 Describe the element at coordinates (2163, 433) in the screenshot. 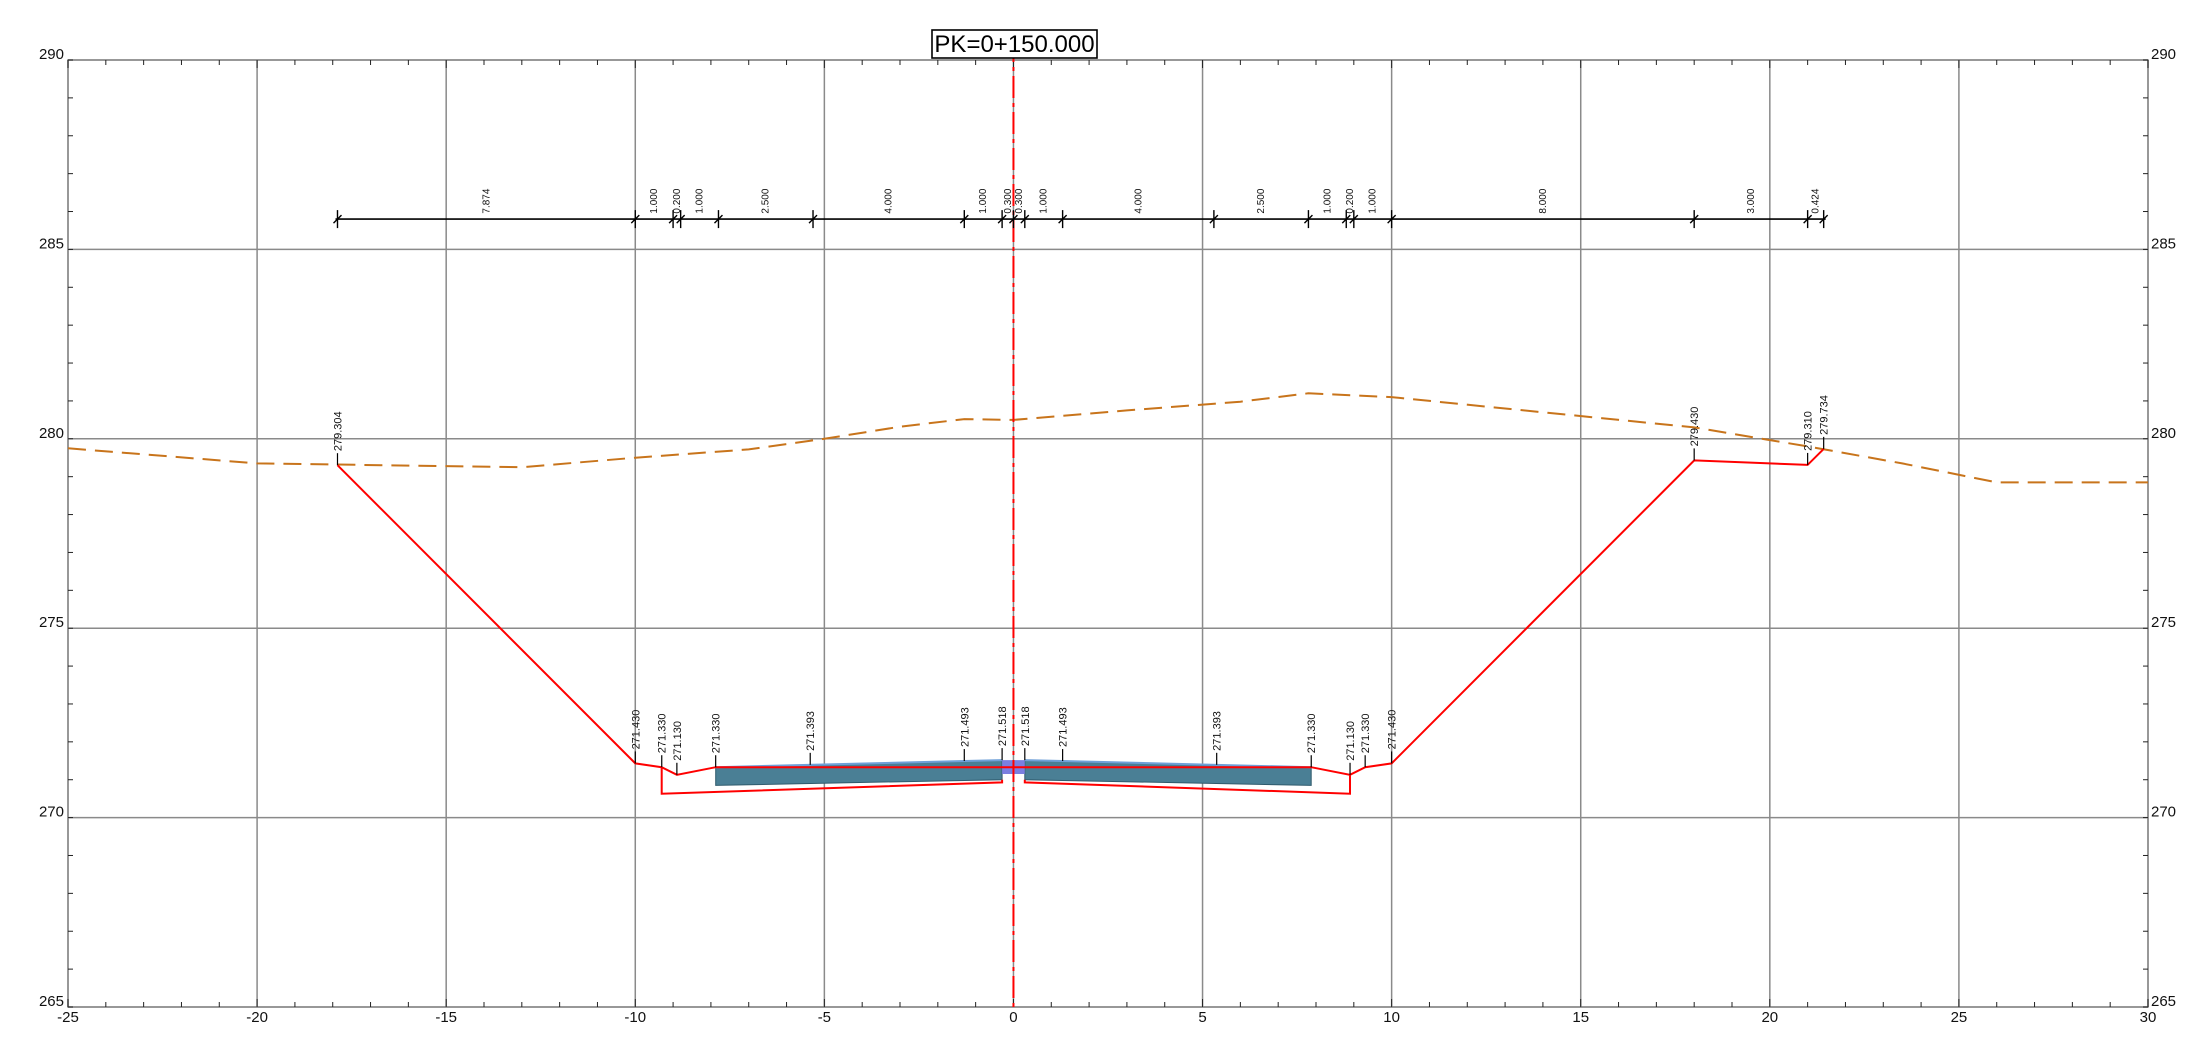

I see `y-tick-label-right: 280` at that location.